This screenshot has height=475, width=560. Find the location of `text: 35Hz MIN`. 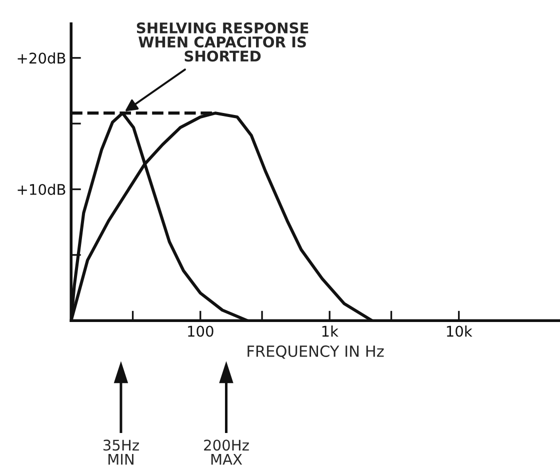

text: 35Hz MIN is located at coordinates (121, 452).